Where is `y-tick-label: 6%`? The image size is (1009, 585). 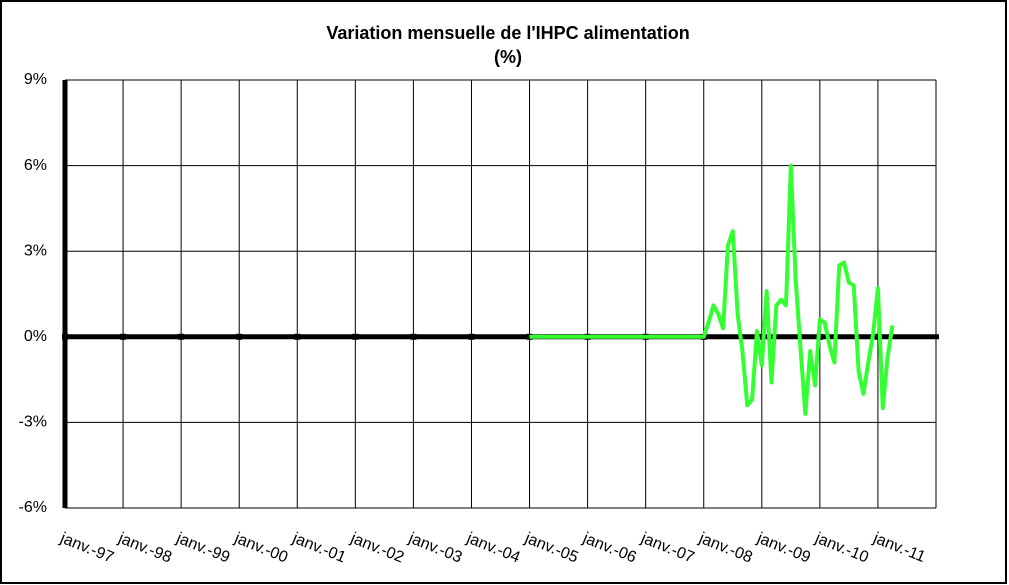
y-tick-label: 6% is located at coordinates (35, 165).